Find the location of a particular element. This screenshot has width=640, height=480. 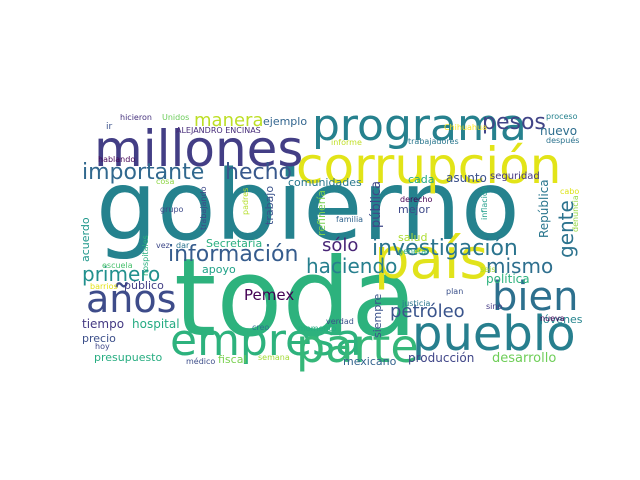

word: sino is located at coordinates (494, 306).